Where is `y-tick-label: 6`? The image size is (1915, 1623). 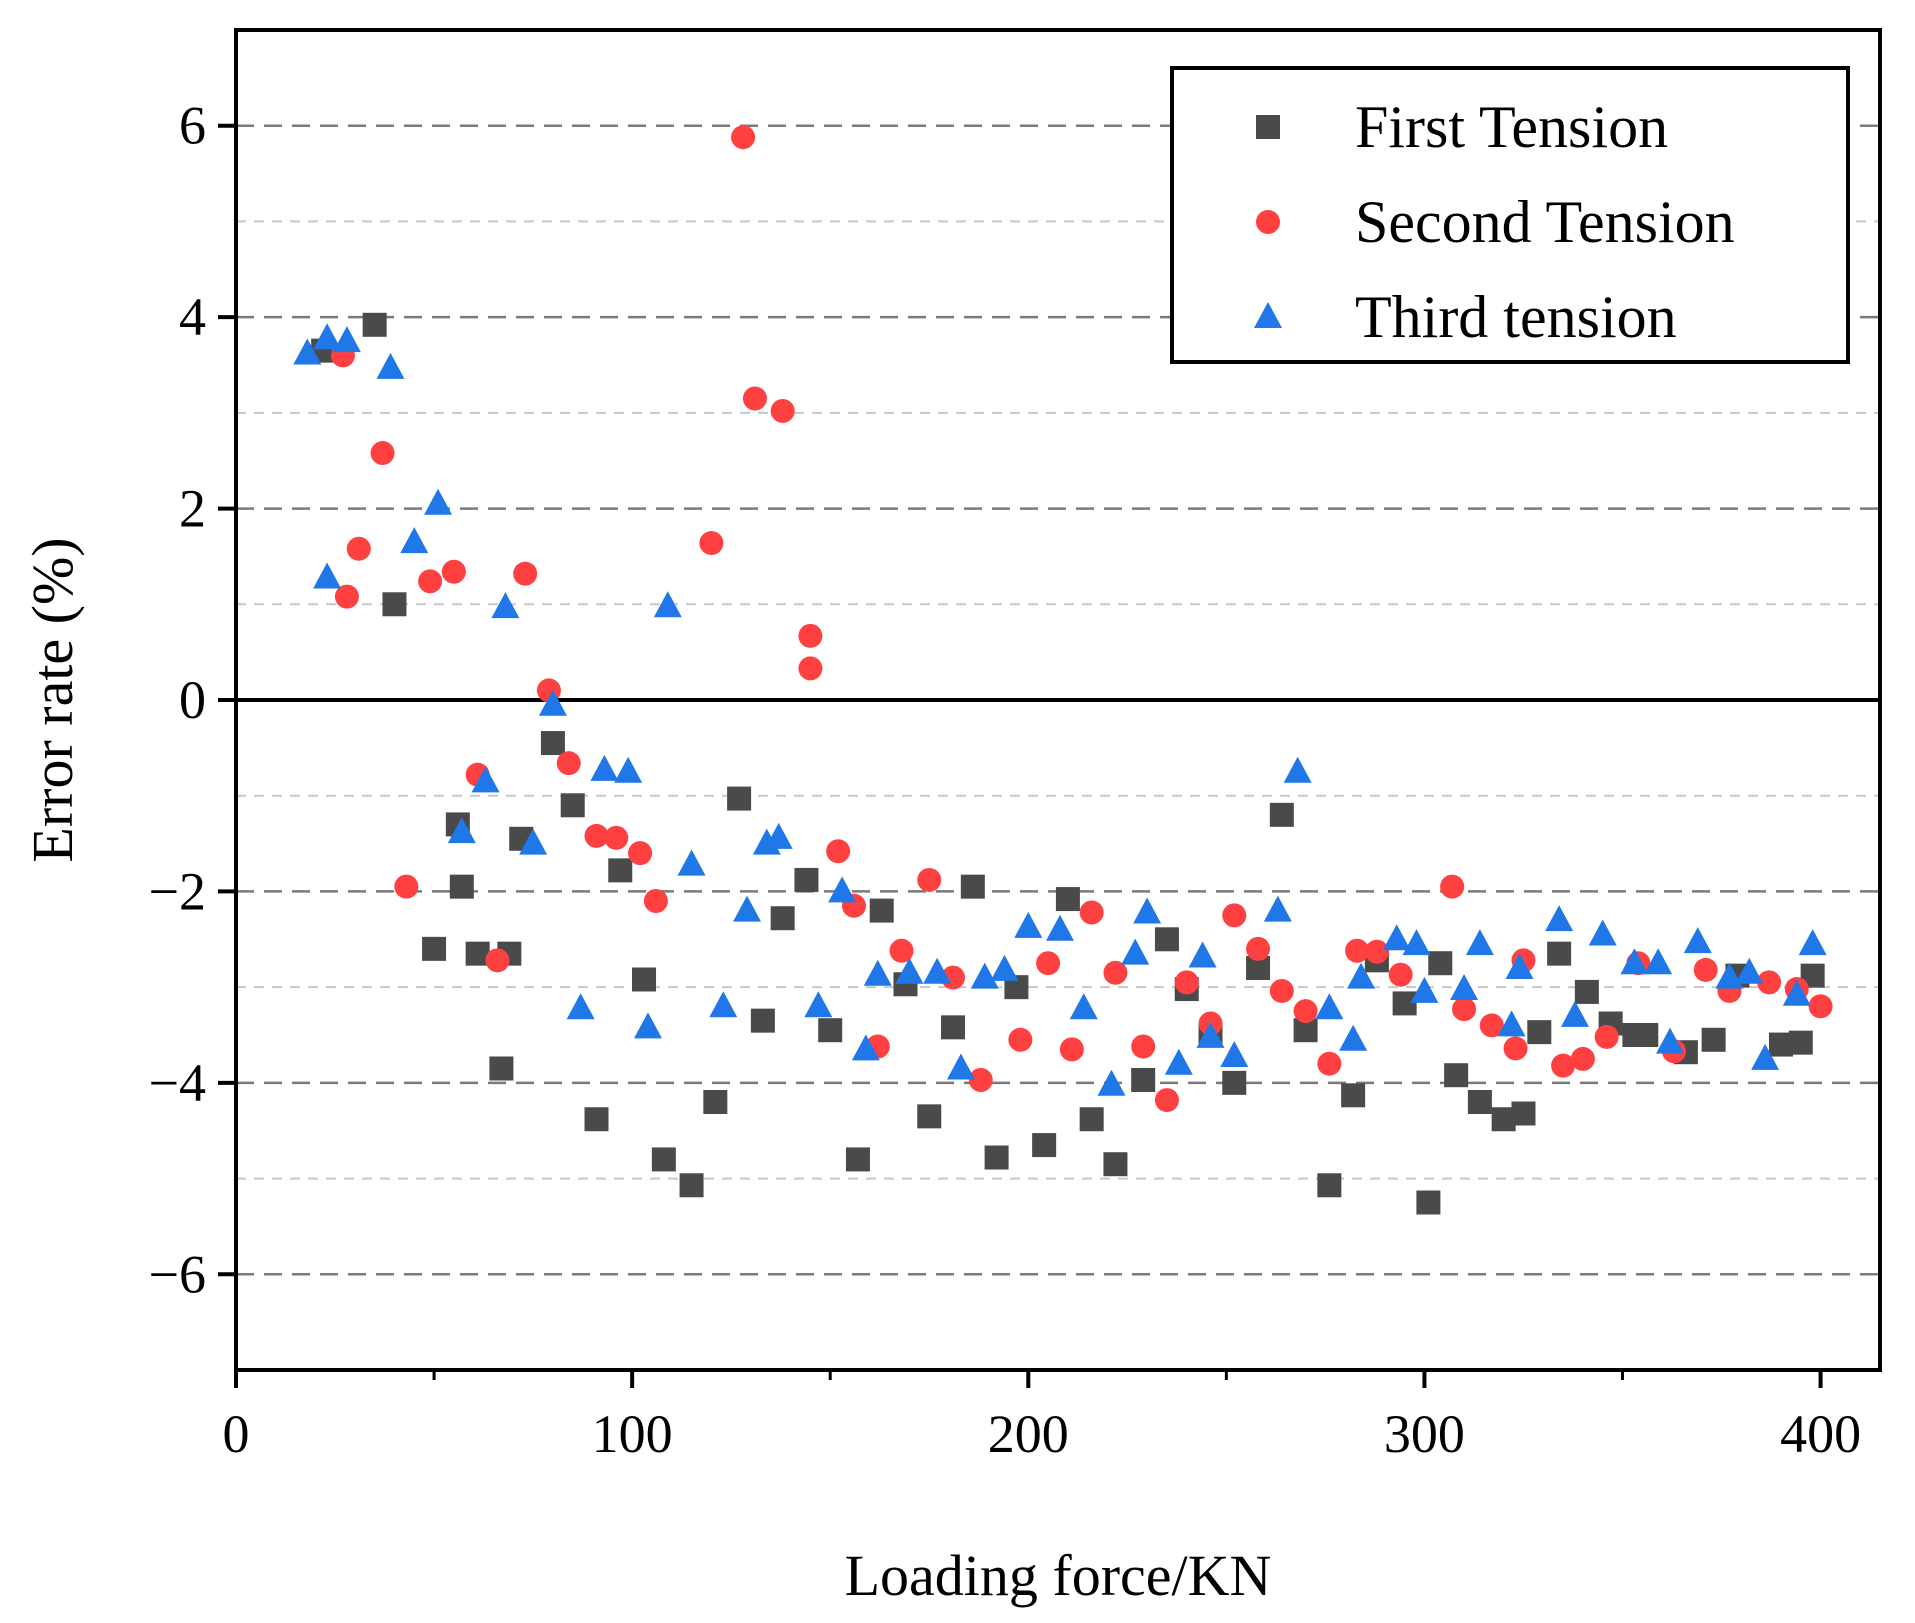
y-tick-label: 6 is located at coordinates (192, 126).